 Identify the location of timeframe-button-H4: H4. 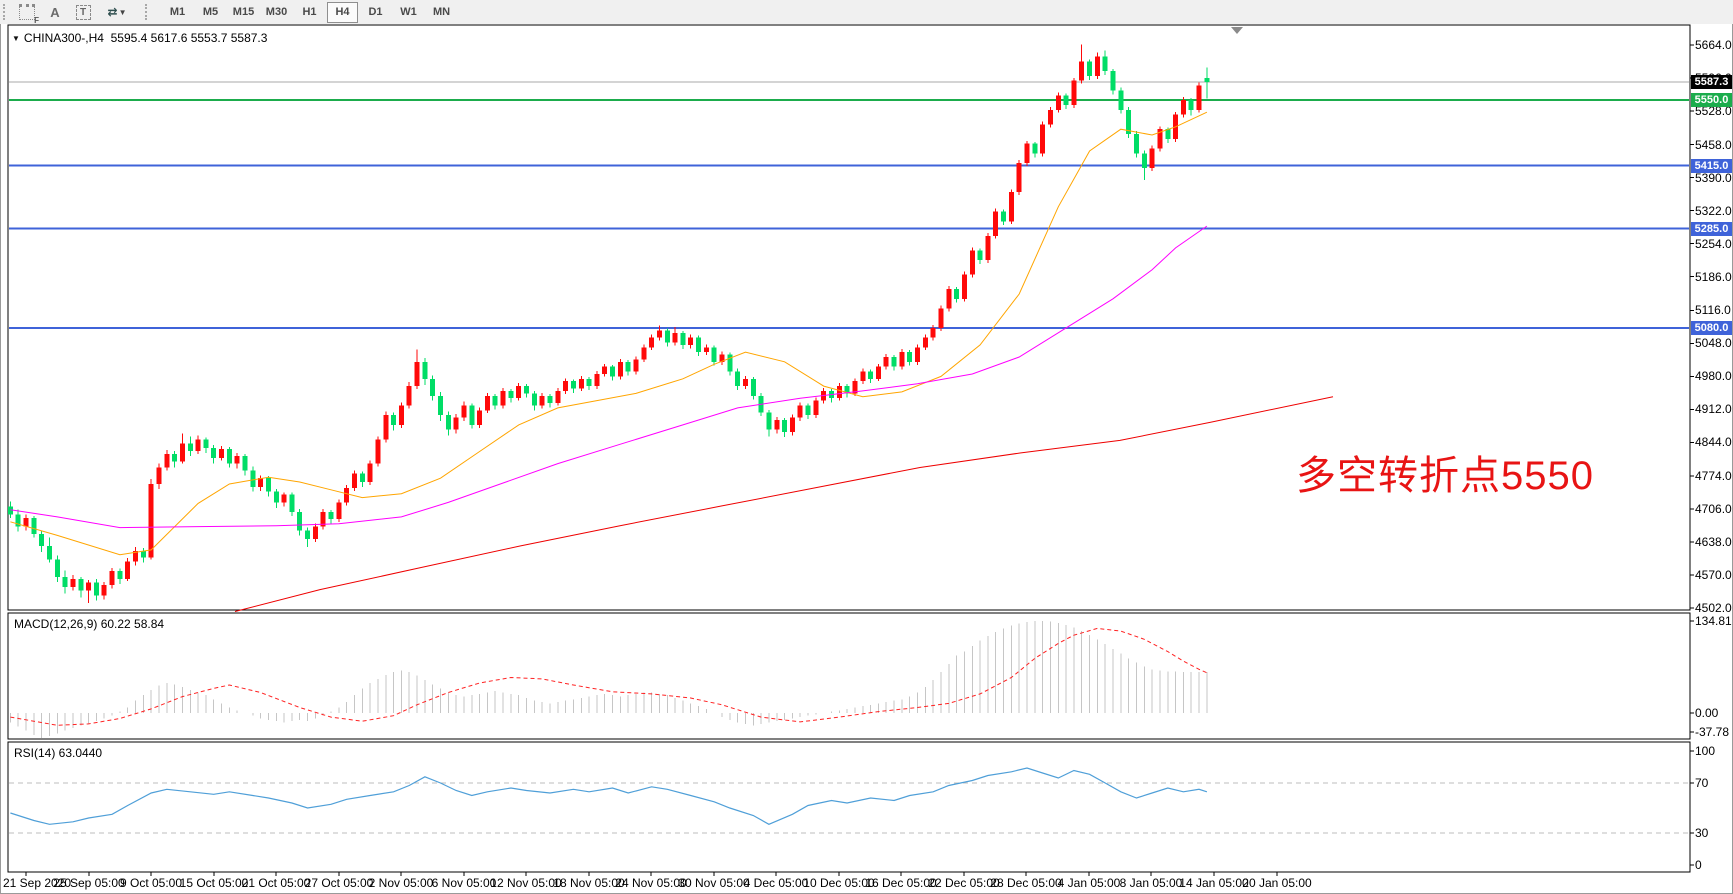
(342, 12).